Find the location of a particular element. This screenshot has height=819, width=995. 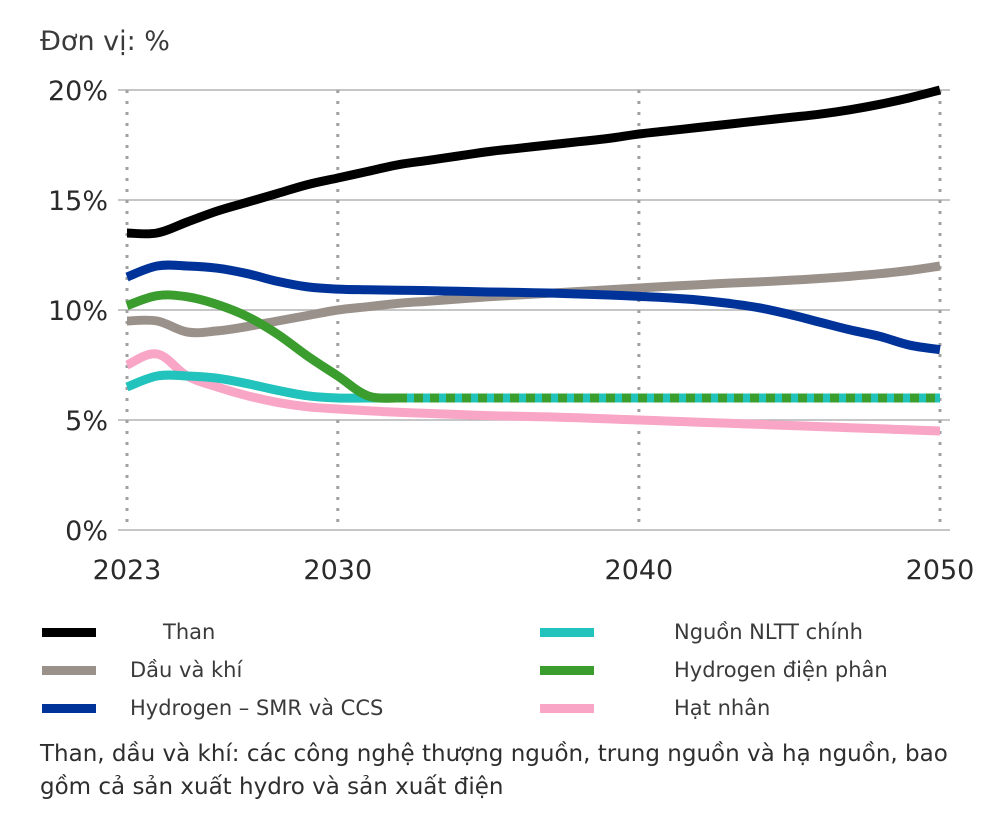

legend-item: Nguồn NLTT chính is located at coordinates (701, 632).